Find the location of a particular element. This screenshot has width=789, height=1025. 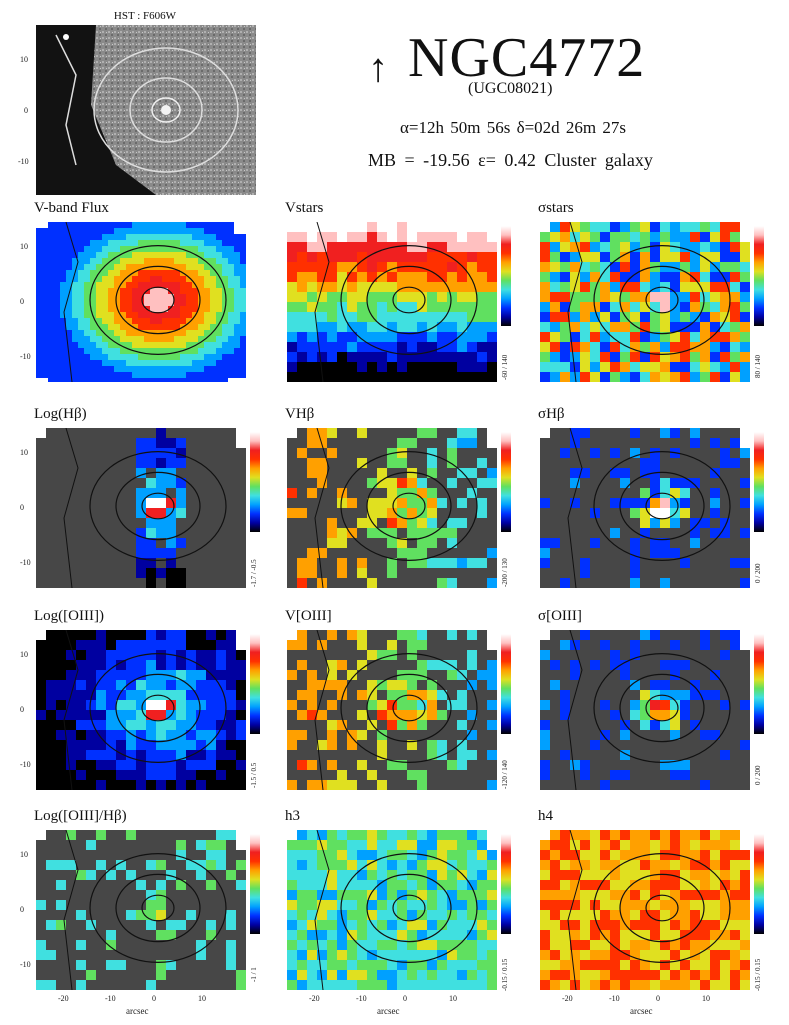

catalog-name: (UGC08021) is located at coordinates (510, 88).